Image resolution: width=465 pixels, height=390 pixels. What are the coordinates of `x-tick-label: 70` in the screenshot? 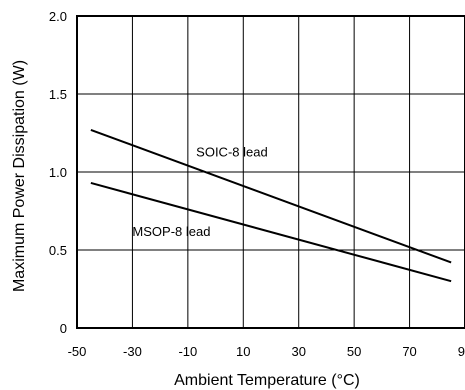 It's located at (409, 351).